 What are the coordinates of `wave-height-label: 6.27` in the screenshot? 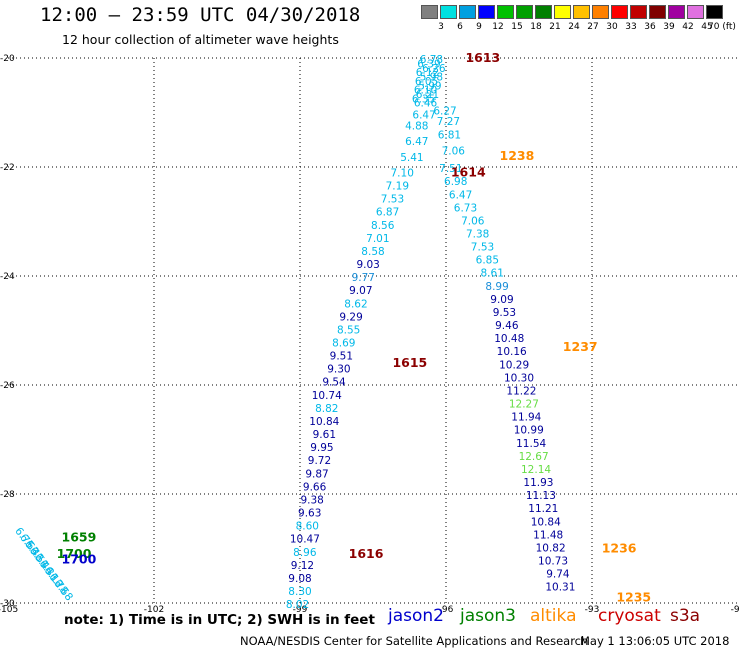 It's located at (444, 111).